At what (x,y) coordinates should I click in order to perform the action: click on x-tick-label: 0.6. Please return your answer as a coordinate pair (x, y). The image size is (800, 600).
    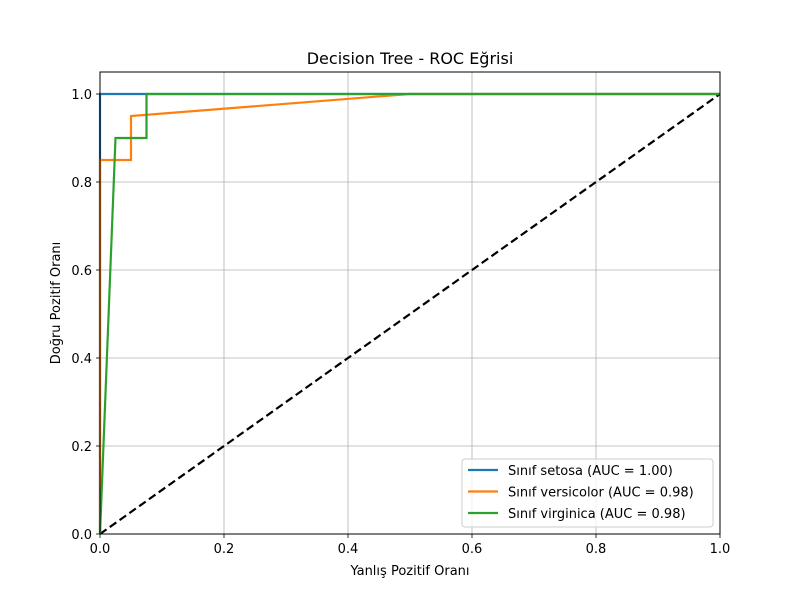
    Looking at the image, I should click on (472, 549).